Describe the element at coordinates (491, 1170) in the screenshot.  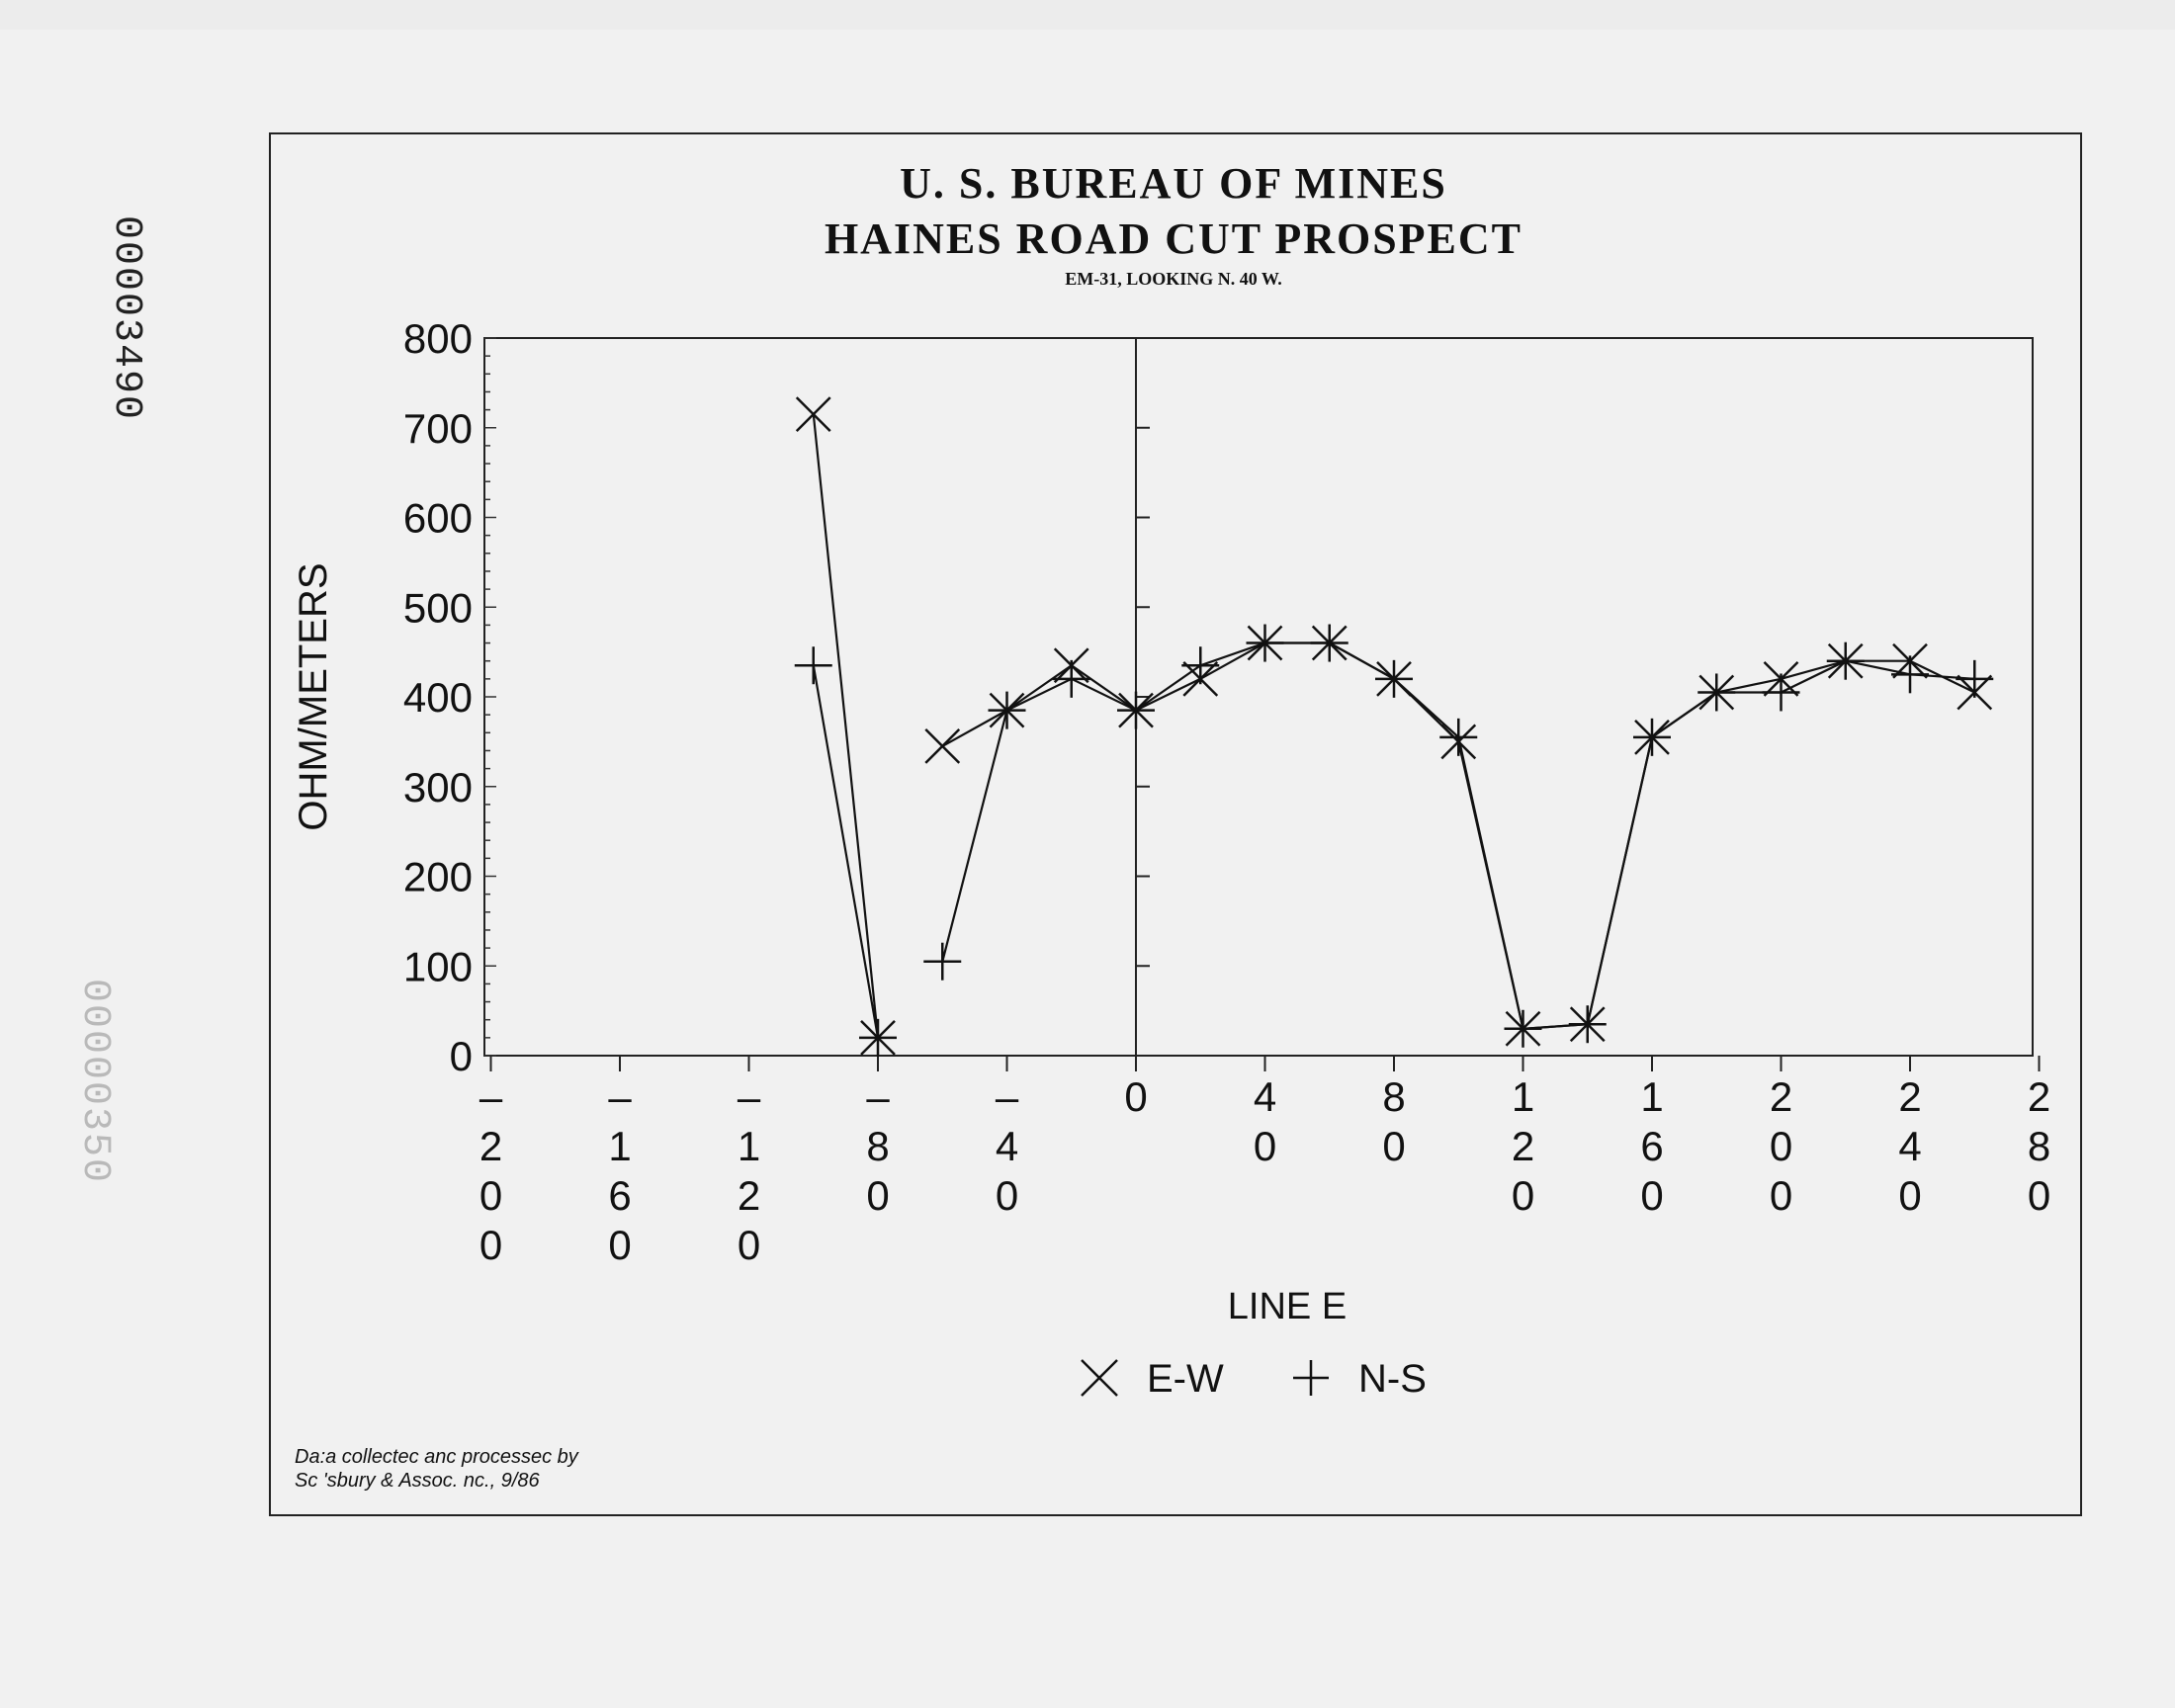
I see `x-tick-label: –2 0 0` at that location.